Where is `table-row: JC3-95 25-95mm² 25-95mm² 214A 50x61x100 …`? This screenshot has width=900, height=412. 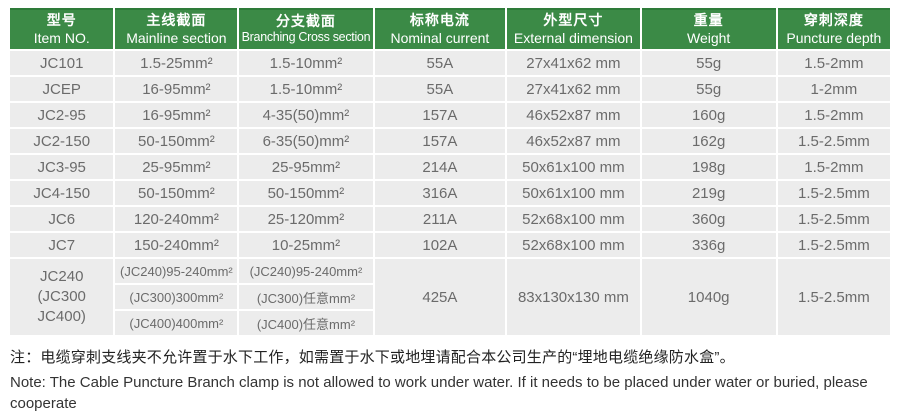
table-row: JC3-95 25-95mm² 25-95mm² 214A 50x61x100 … is located at coordinates (450, 167).